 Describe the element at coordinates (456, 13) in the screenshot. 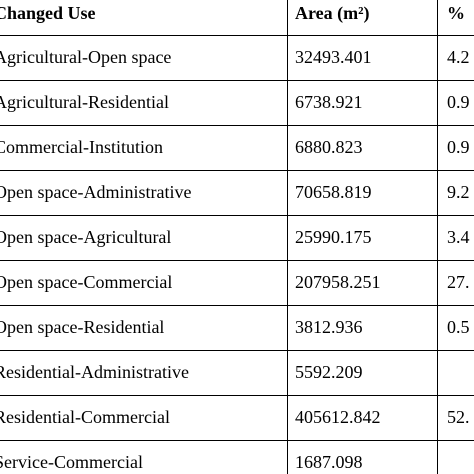

I see `header-cell: %` at that location.